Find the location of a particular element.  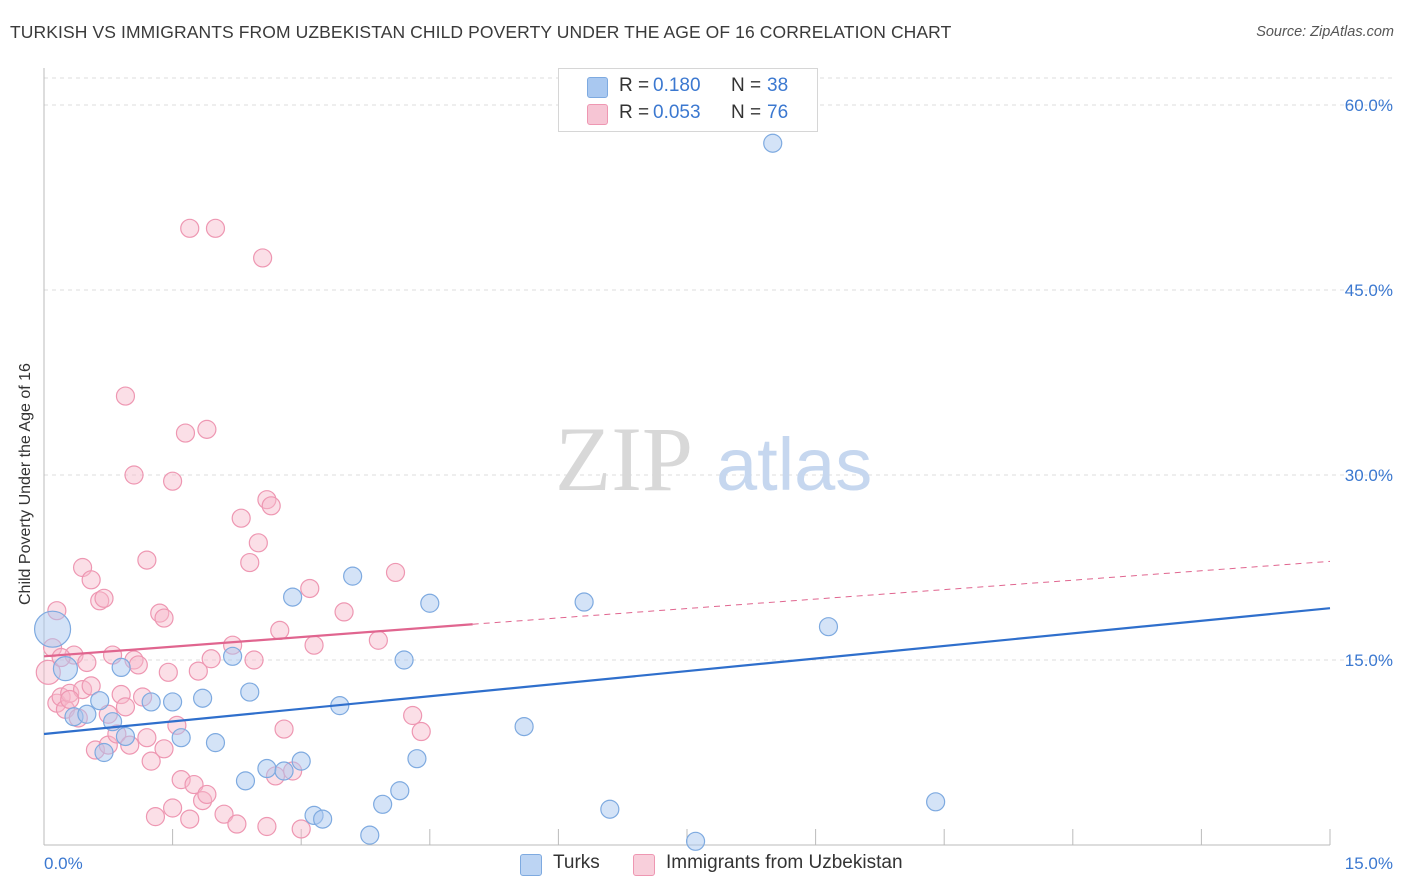

y-tick-label: 45.0% is located at coordinates (1369, 290).